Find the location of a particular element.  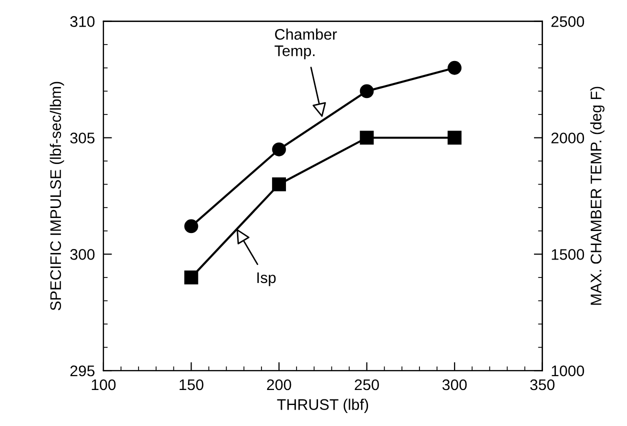

y-tick-label: 305 is located at coordinates (82, 138).